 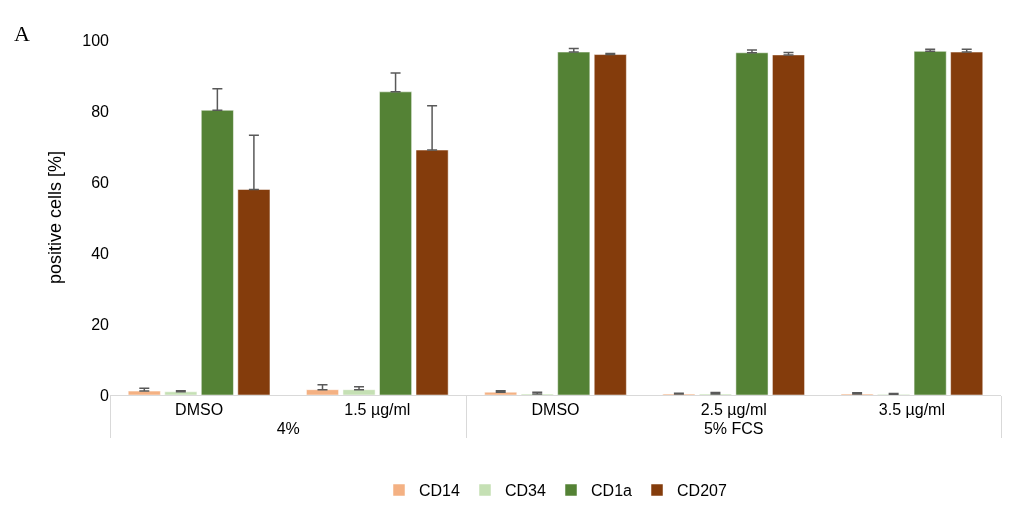 I want to click on y-tick-label: 40, so click(x=100, y=253).